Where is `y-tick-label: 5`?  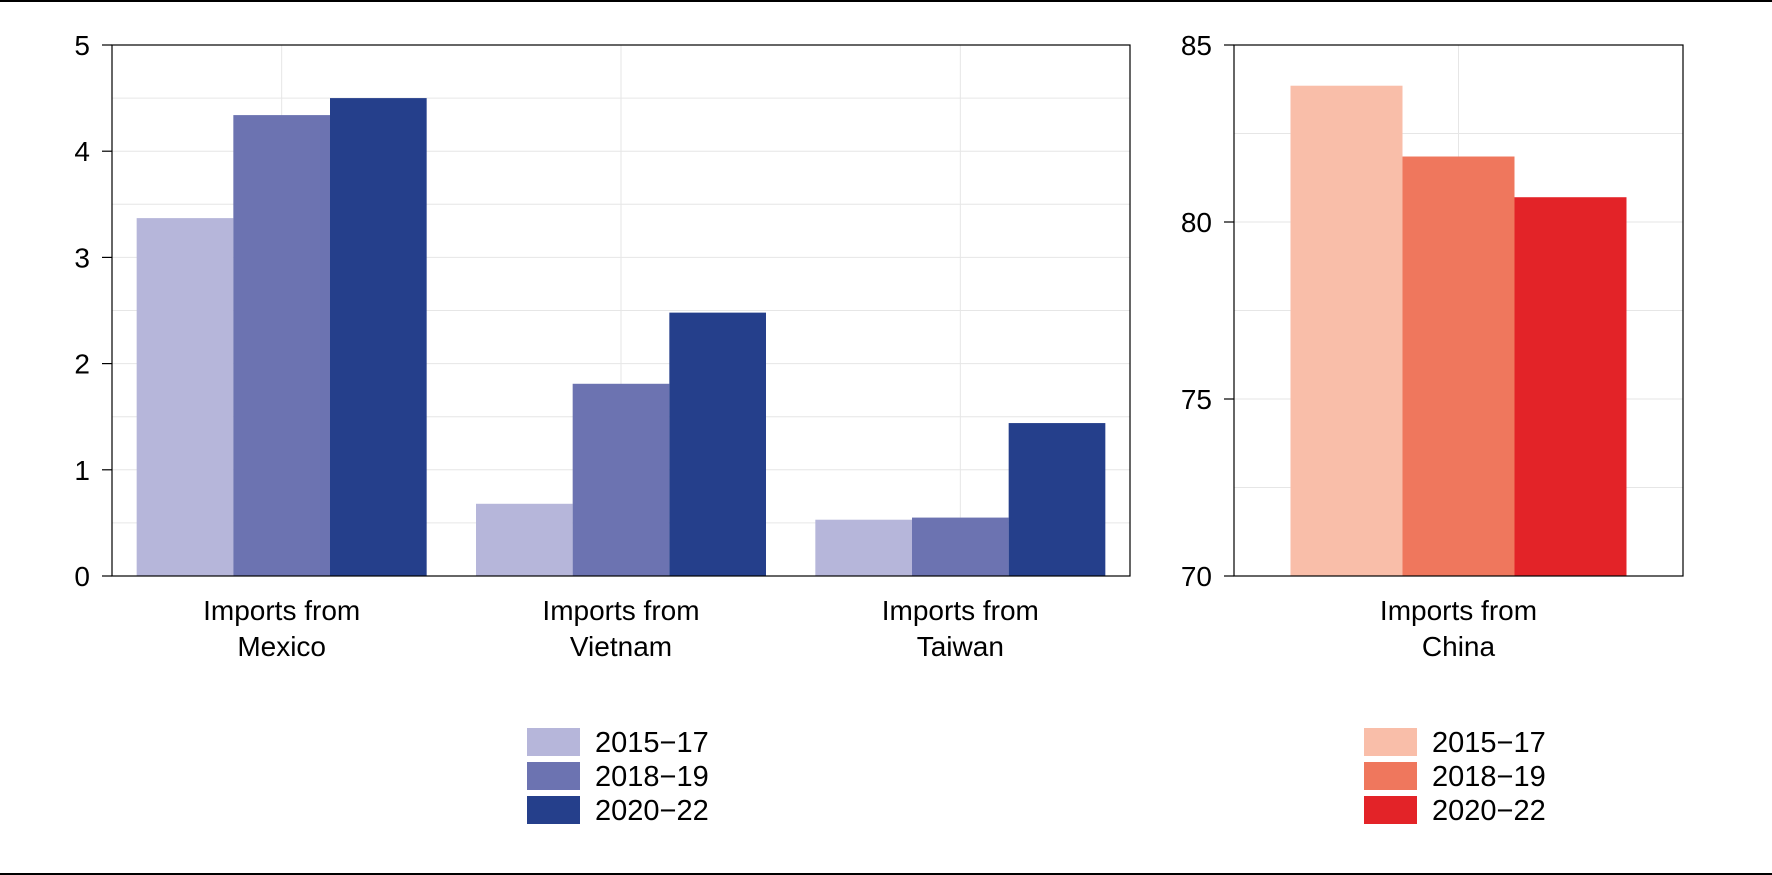 y-tick-label: 5 is located at coordinates (82, 45).